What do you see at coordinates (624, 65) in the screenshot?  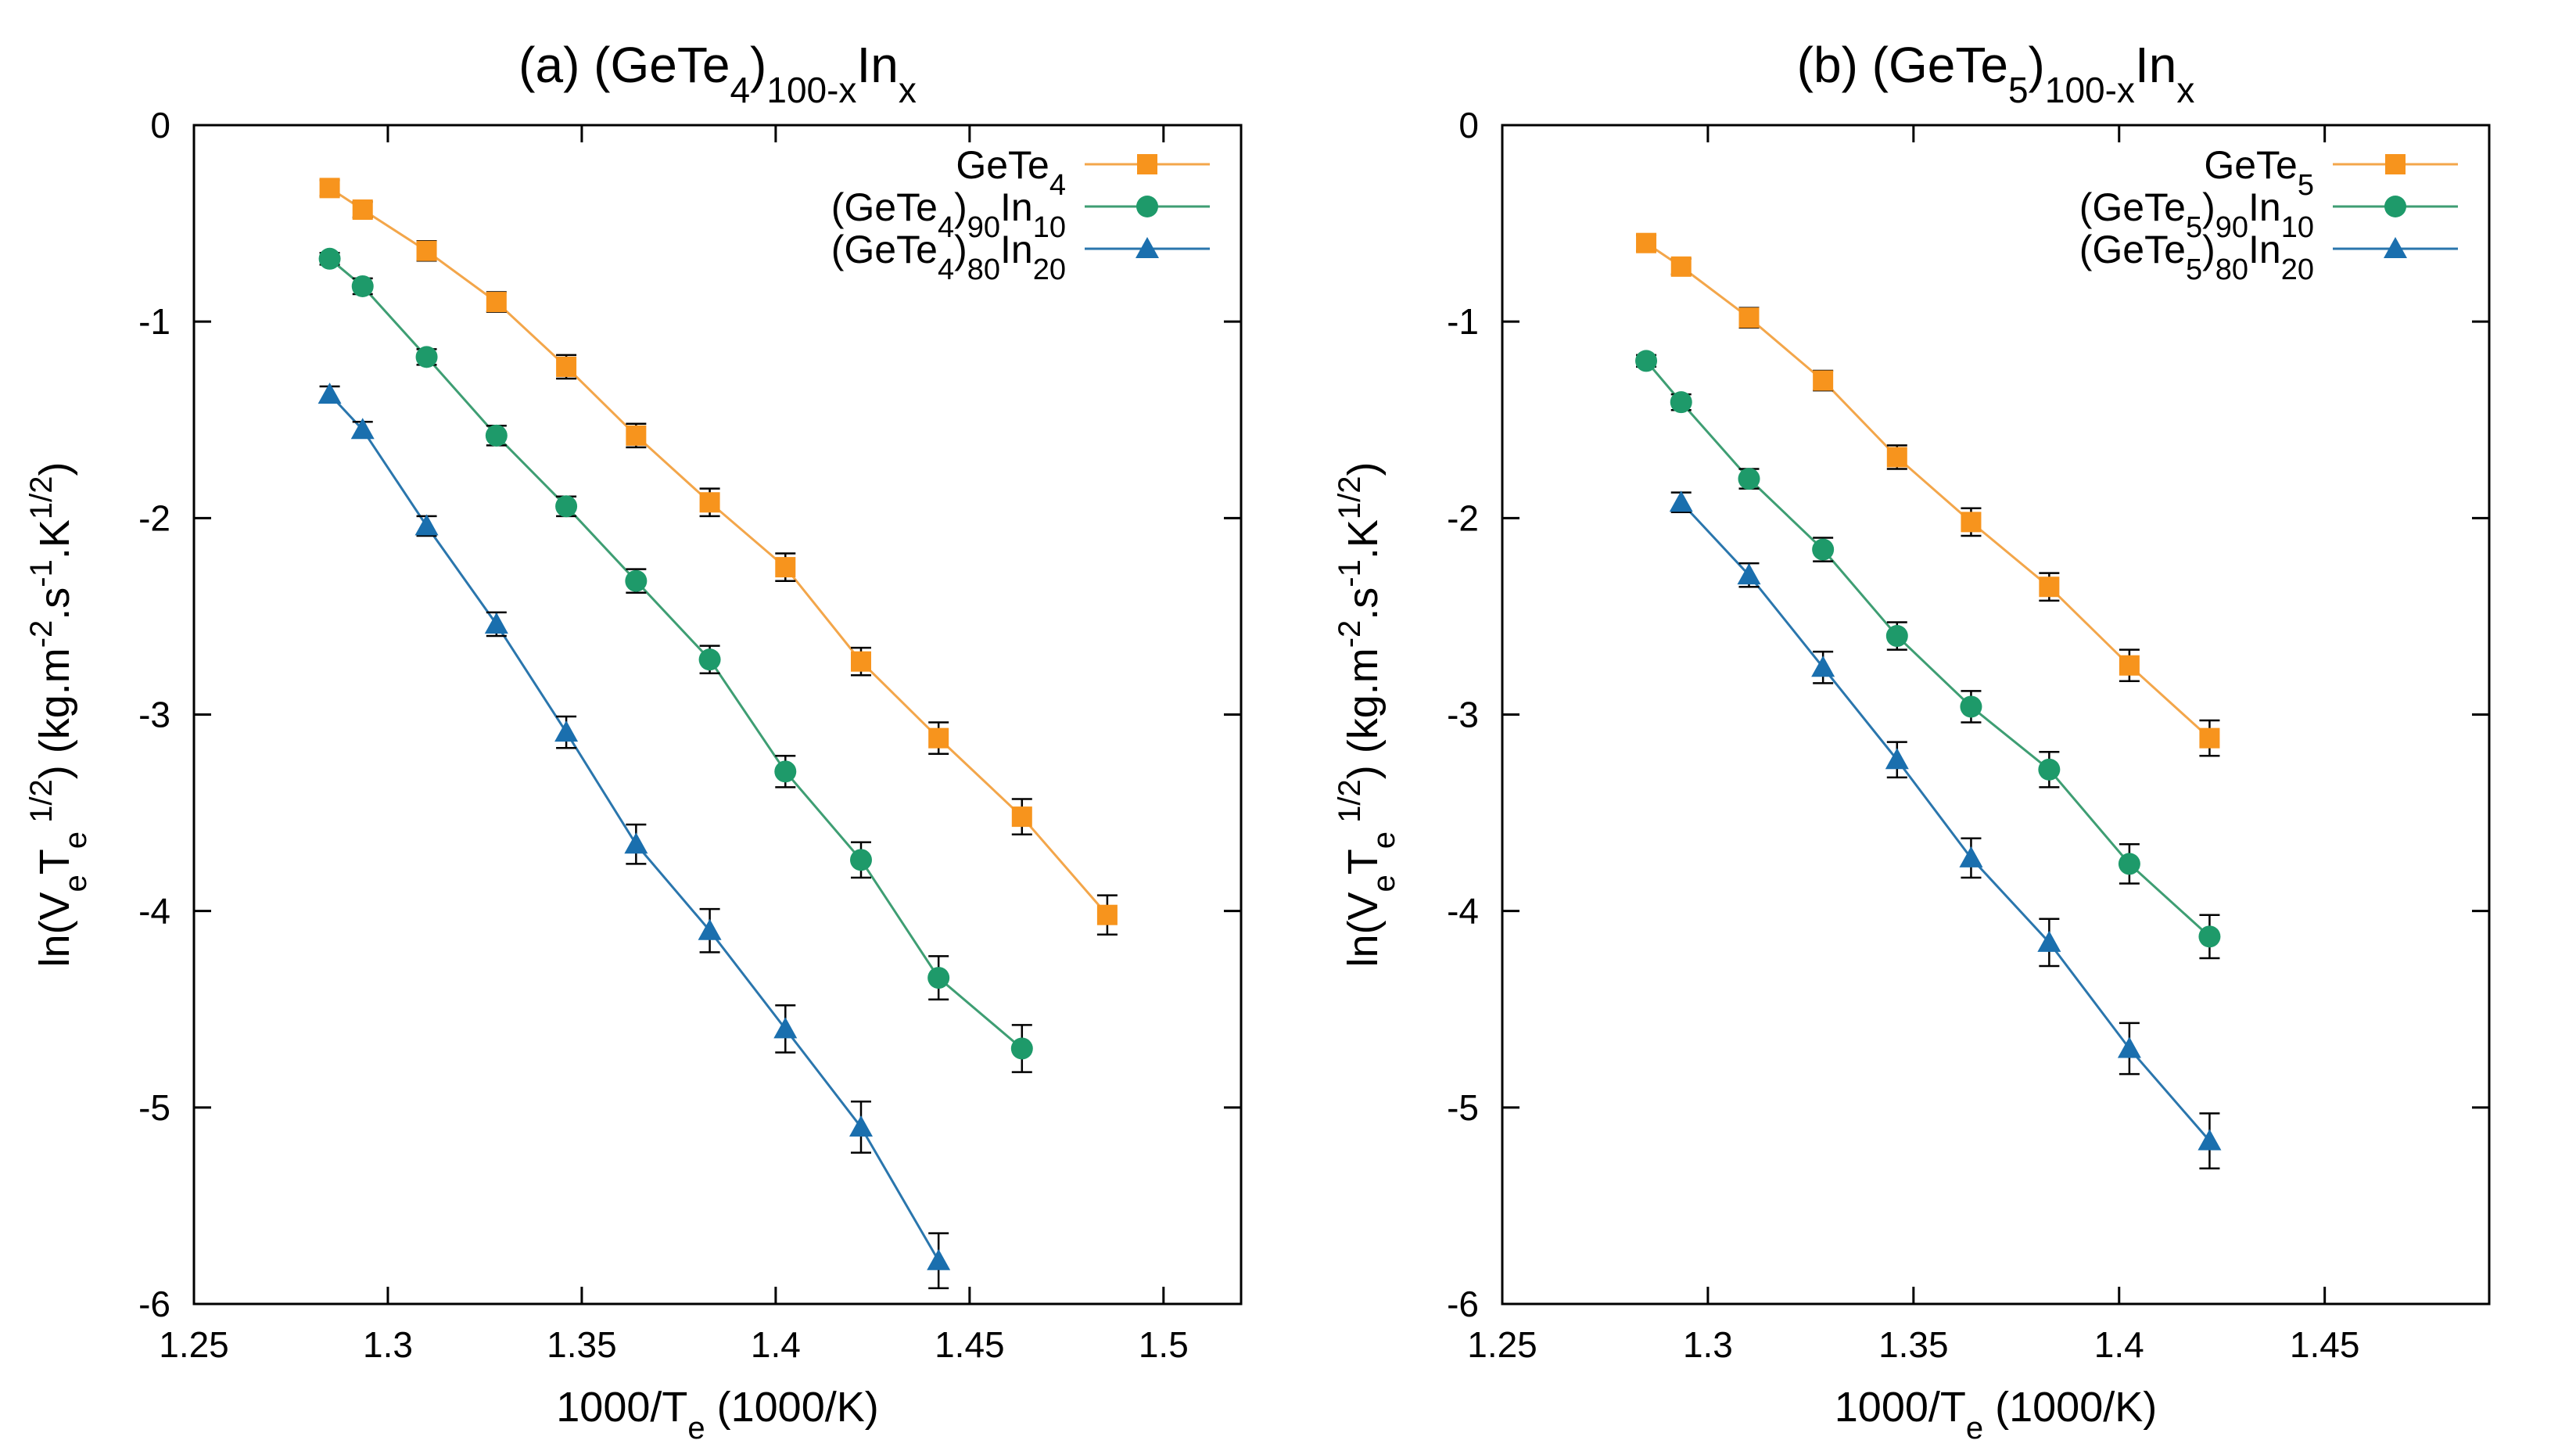 I see `title-text: (a) (GeTe` at bounding box center [624, 65].